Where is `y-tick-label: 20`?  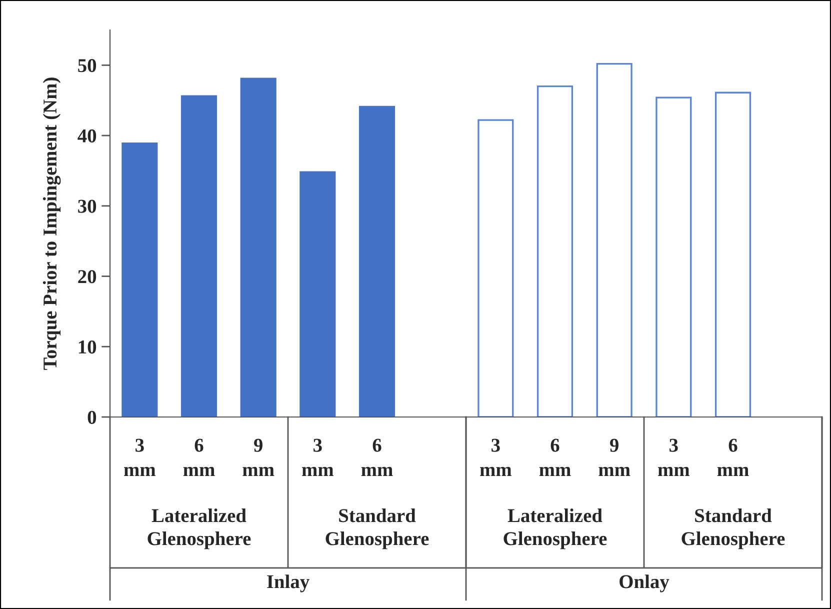
y-tick-label: 20 is located at coordinates (87, 277).